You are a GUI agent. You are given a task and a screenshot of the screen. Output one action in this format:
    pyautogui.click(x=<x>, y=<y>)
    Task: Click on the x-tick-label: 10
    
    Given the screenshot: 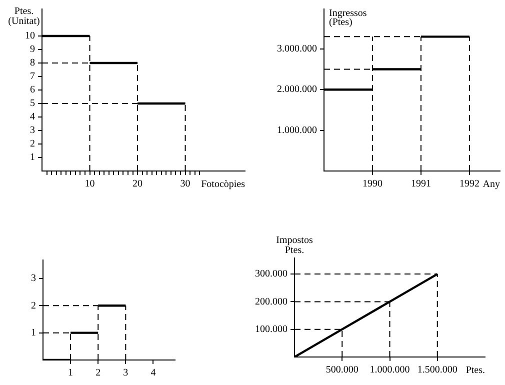 What is the action you would take?
    pyautogui.click(x=89, y=184)
    